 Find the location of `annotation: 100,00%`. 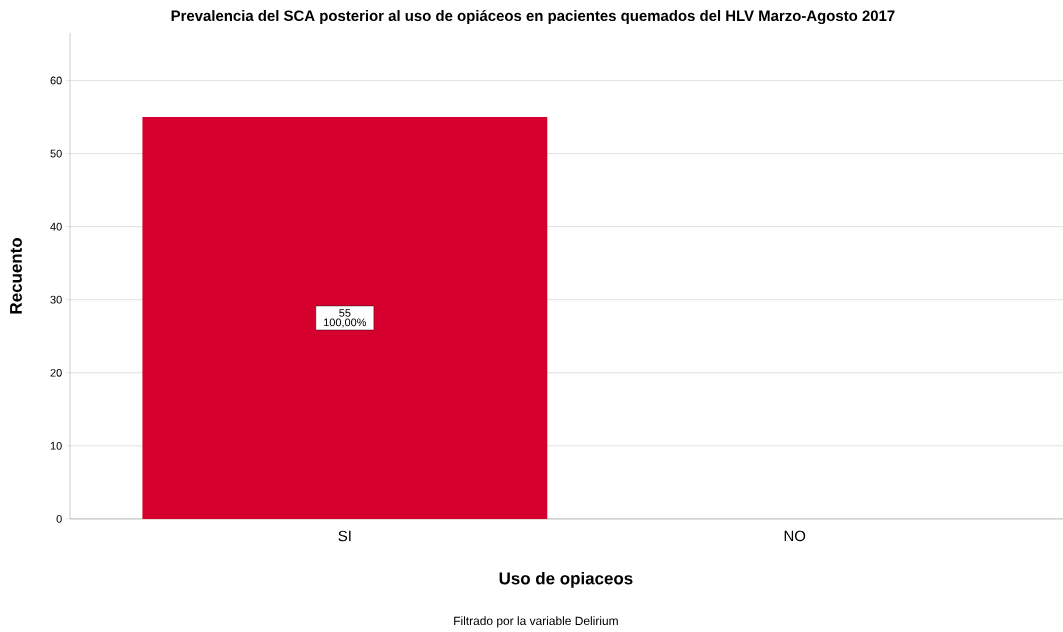

annotation: 100,00% is located at coordinates (345, 323).